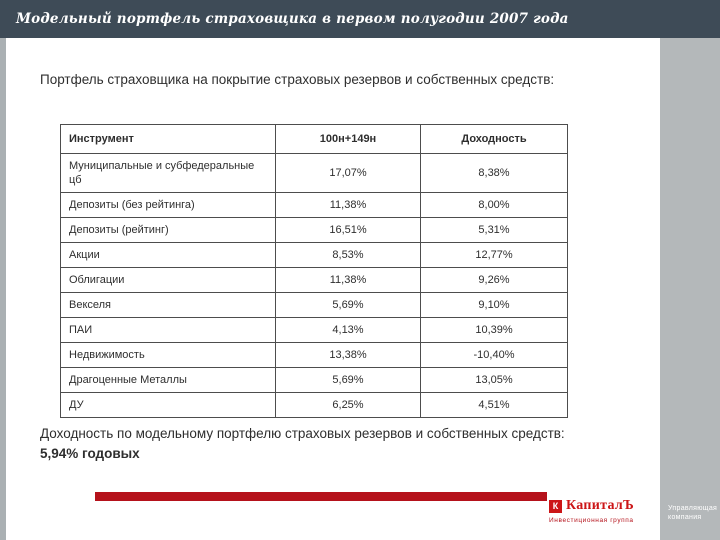 This screenshot has height=540, width=720. What do you see at coordinates (693, 513) in the screenshot?
I see `sidebar-company-label: Управляющая компания` at bounding box center [693, 513].